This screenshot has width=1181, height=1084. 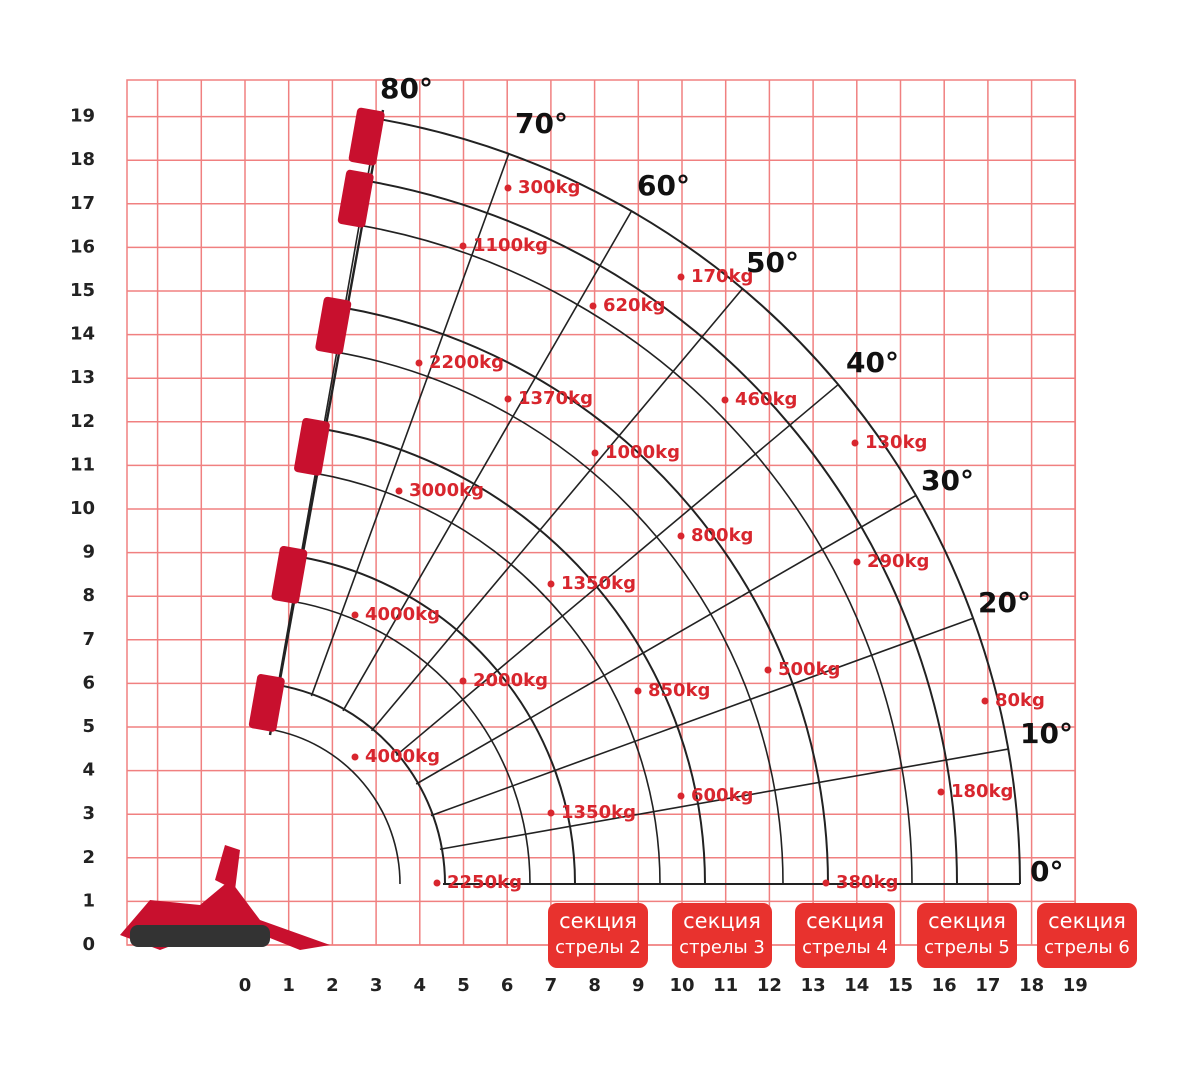 I want to click on x-tick-label: 3, so click(x=376, y=985).